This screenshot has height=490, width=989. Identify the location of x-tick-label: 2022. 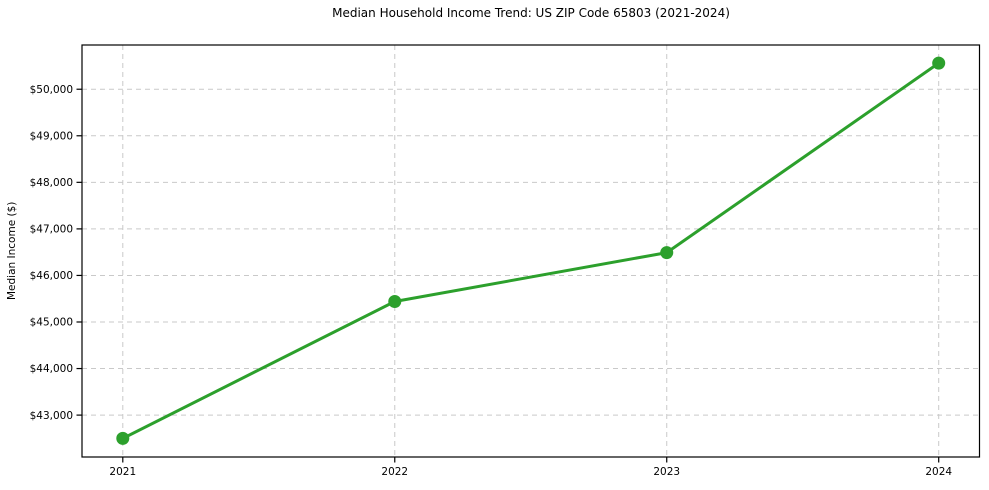
(394, 472).